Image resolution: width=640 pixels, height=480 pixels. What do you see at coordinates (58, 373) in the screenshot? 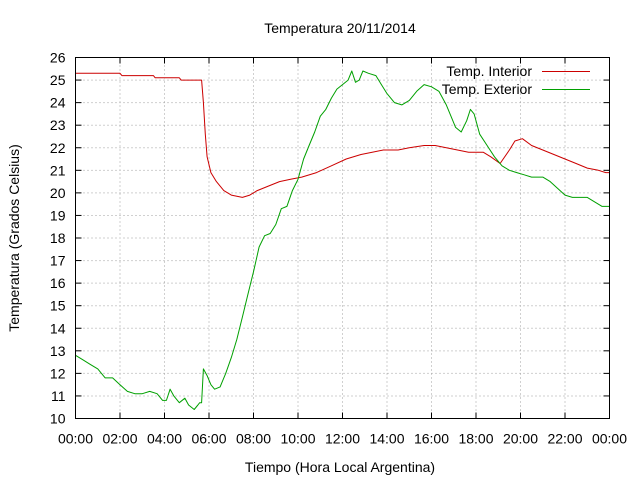
I see `y-tick-label: 12` at bounding box center [58, 373].